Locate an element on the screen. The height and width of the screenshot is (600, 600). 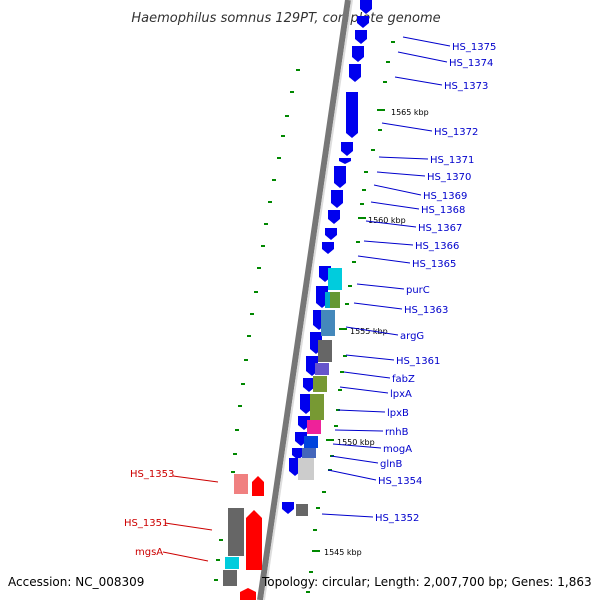
gene-label-forward: HS_1369 is located at coordinates (445, 196).